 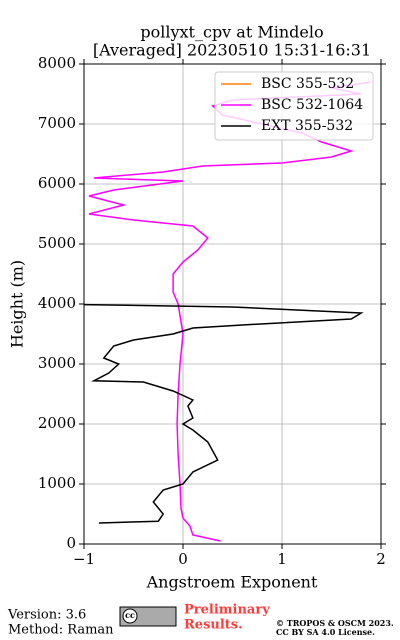 I want to click on y-tick-label: 6000, so click(x=57, y=183).